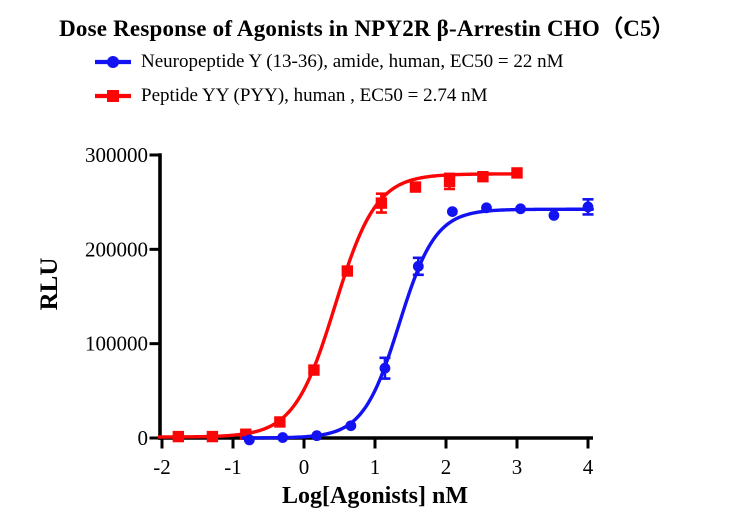 This screenshot has height=529, width=734. I want to click on legend-marker-square-icon, so click(113, 96).